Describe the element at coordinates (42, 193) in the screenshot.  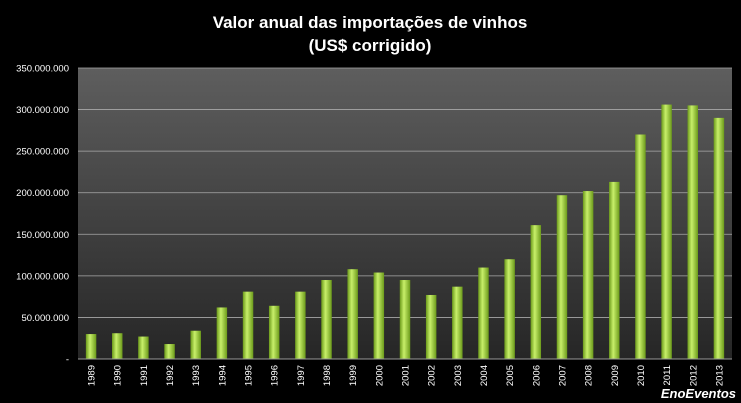
I see `y-tick-label: 200.000.000` at that location.